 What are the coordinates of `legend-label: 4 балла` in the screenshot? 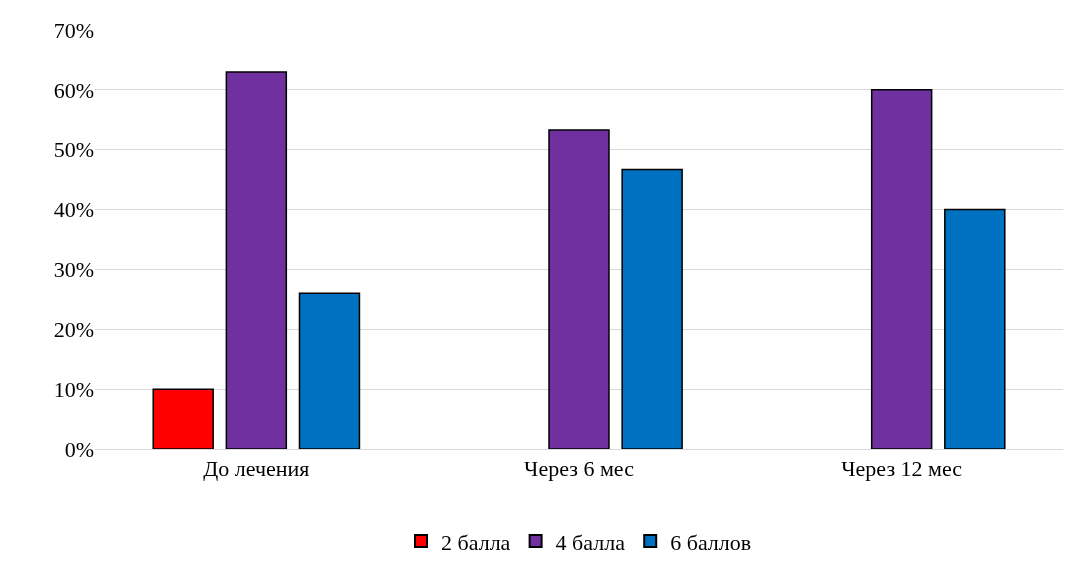 It's located at (590, 542).